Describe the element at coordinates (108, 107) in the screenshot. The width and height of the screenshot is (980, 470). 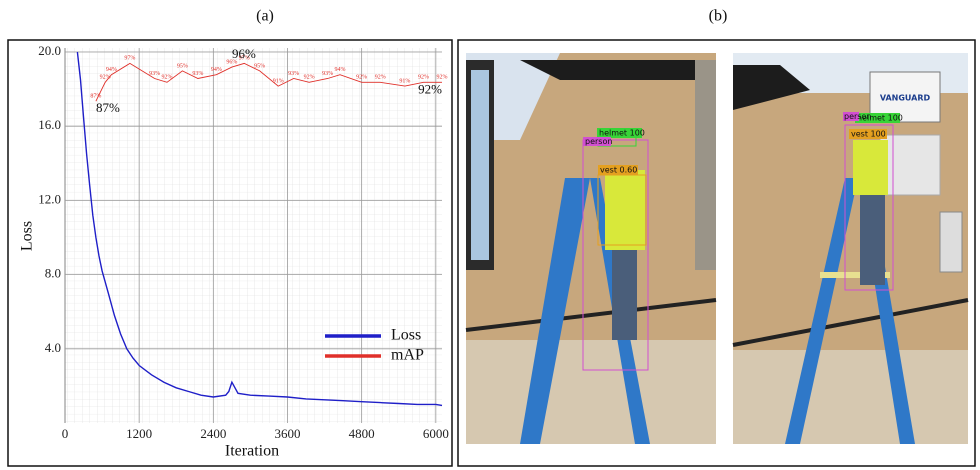
I see `annotation: 87%` at that location.